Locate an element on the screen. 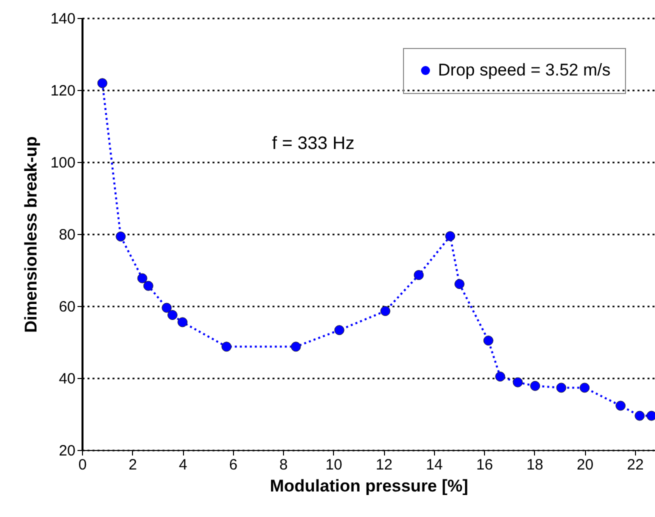  x-tick-label: 0 is located at coordinates (82, 465).